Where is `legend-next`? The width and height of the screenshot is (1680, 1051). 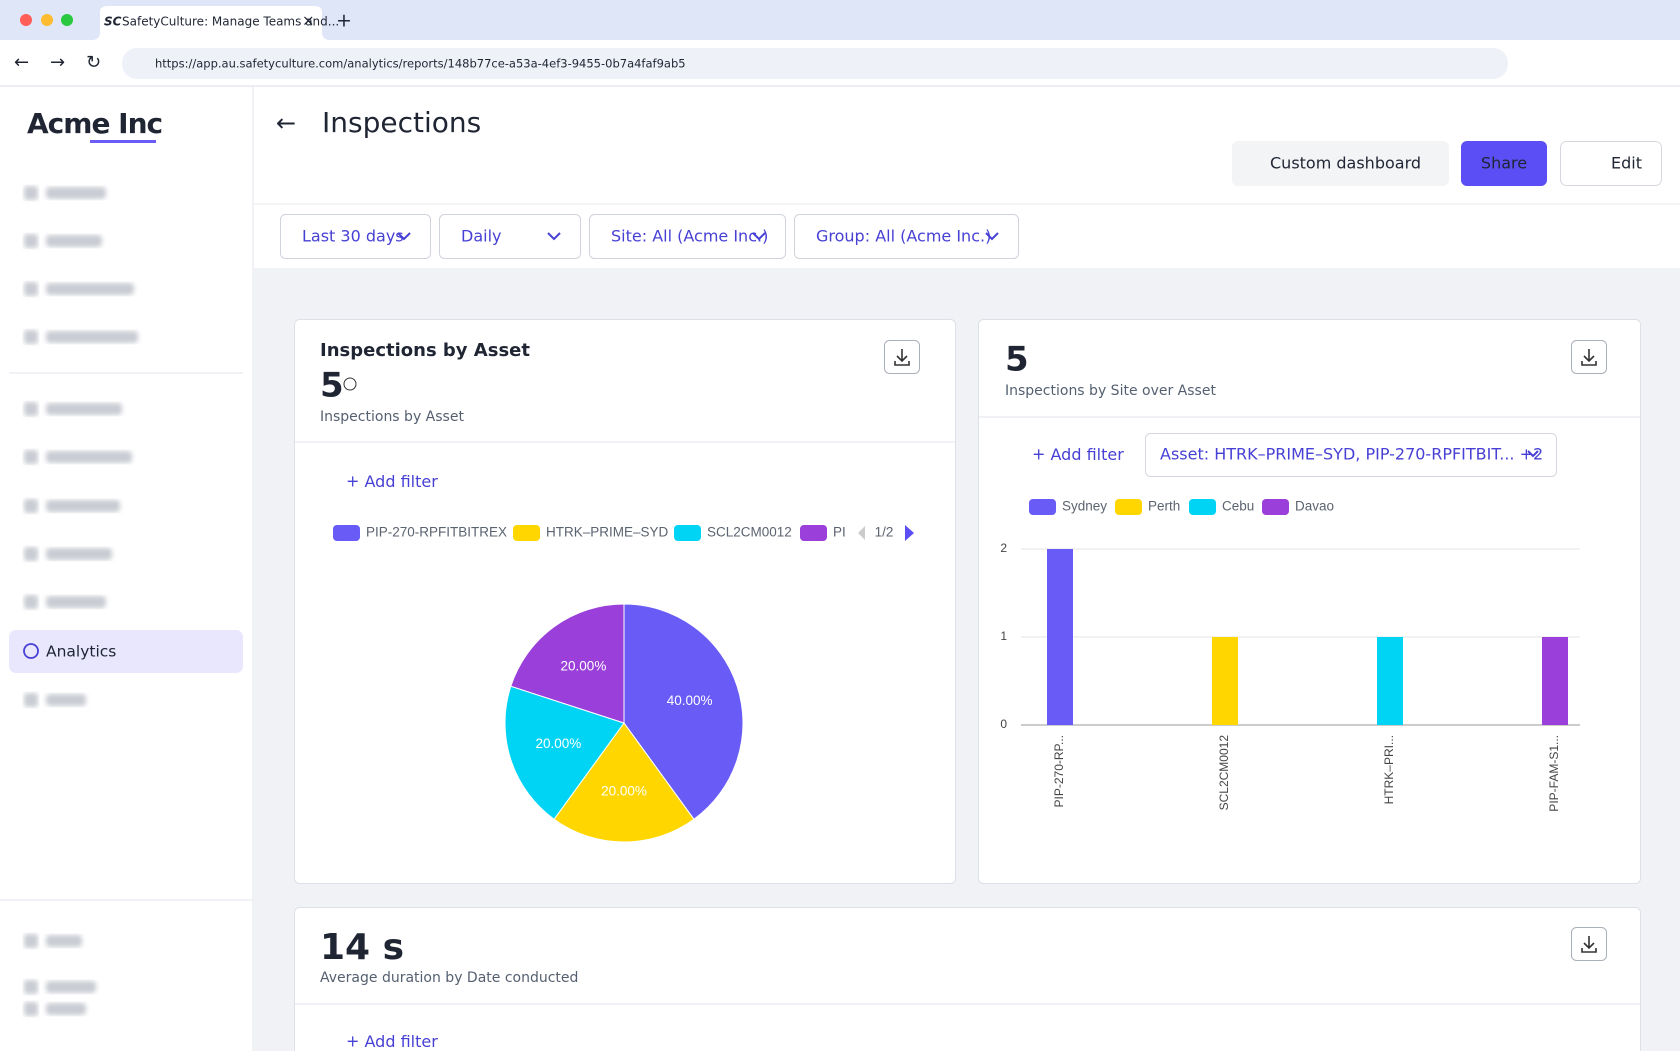
legend-next is located at coordinates (909, 533).